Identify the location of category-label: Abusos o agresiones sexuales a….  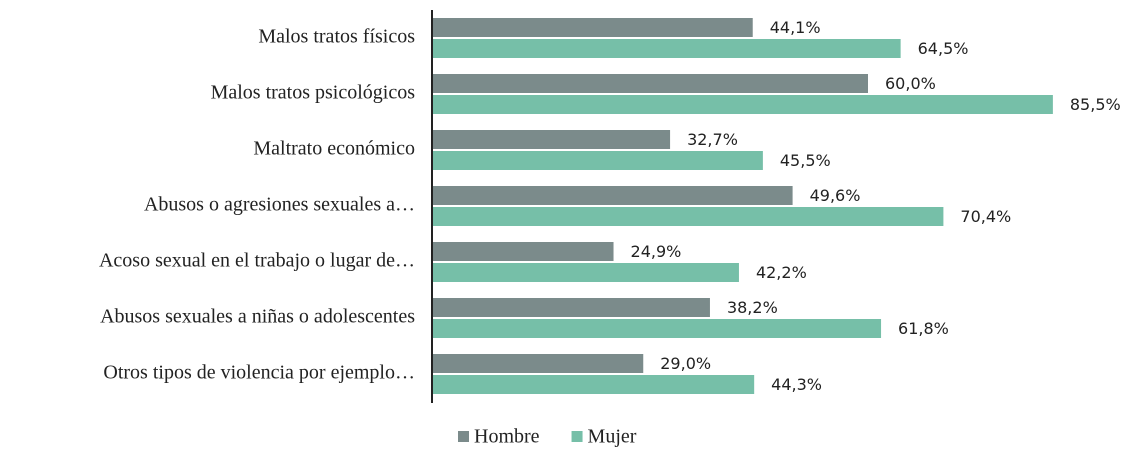
(279, 205).